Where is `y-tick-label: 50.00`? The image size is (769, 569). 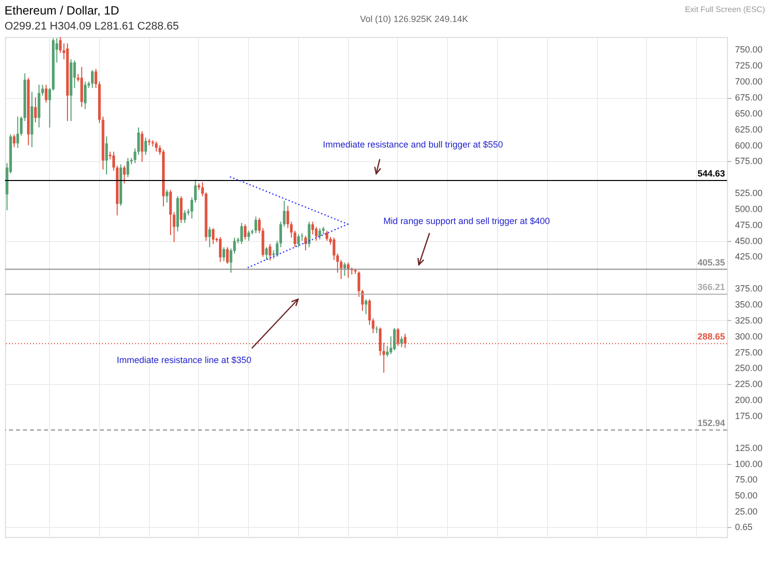
y-tick-label: 50.00 is located at coordinates (746, 495).